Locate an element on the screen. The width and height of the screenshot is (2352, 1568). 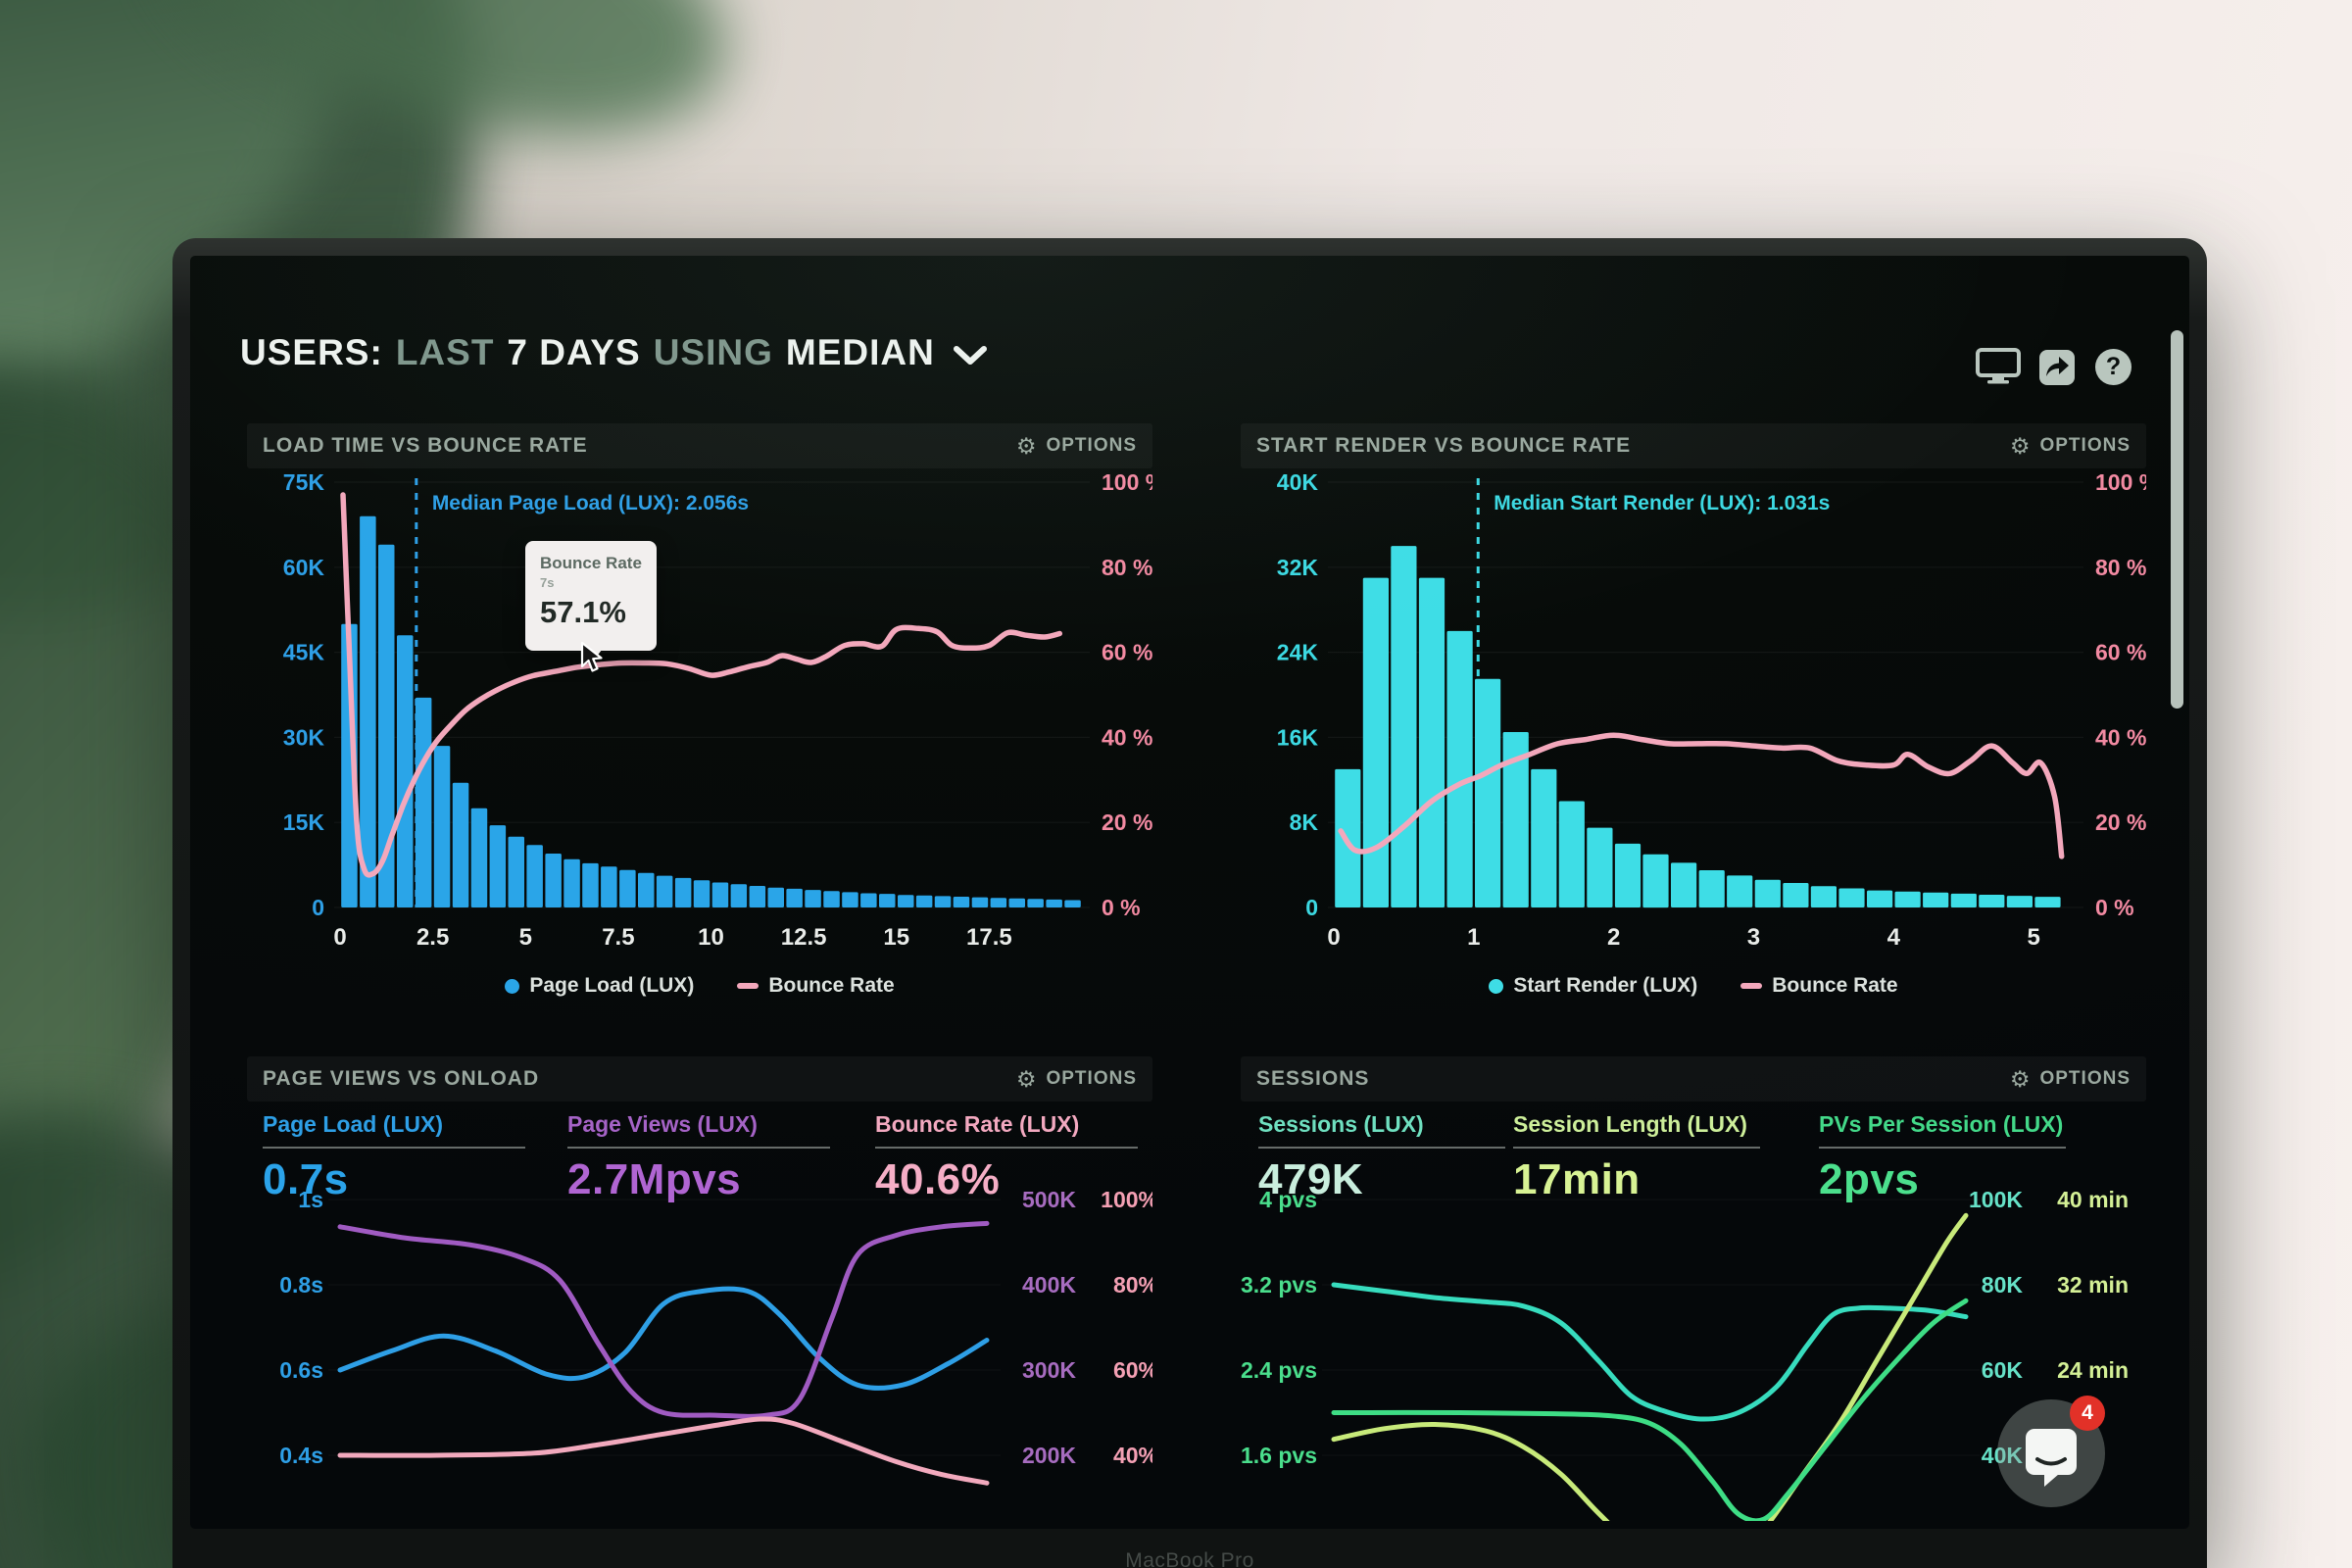
chat-widget-button: 4 is located at coordinates (2051, 1451).